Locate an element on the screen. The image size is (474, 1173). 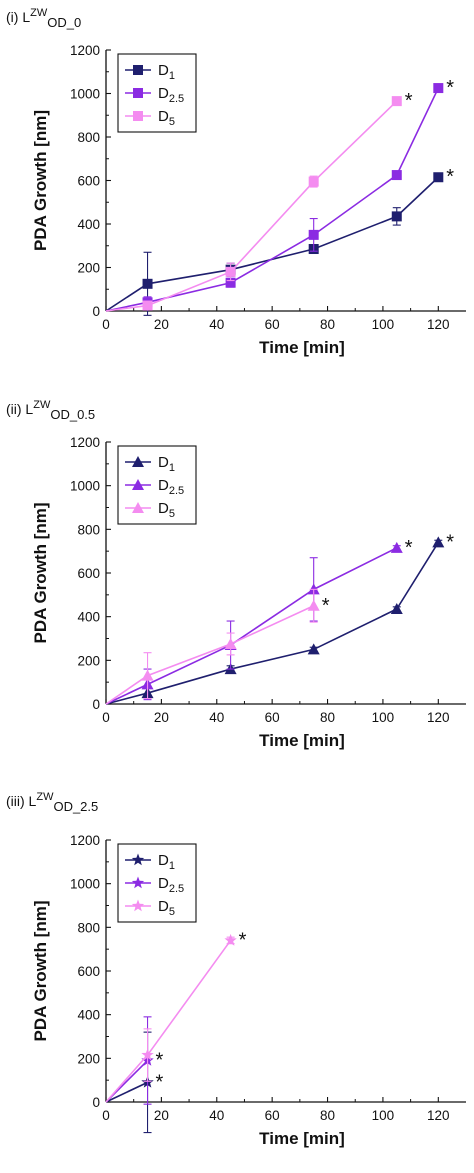
panel-title-label: (i) L is located at coordinates (18, 17).